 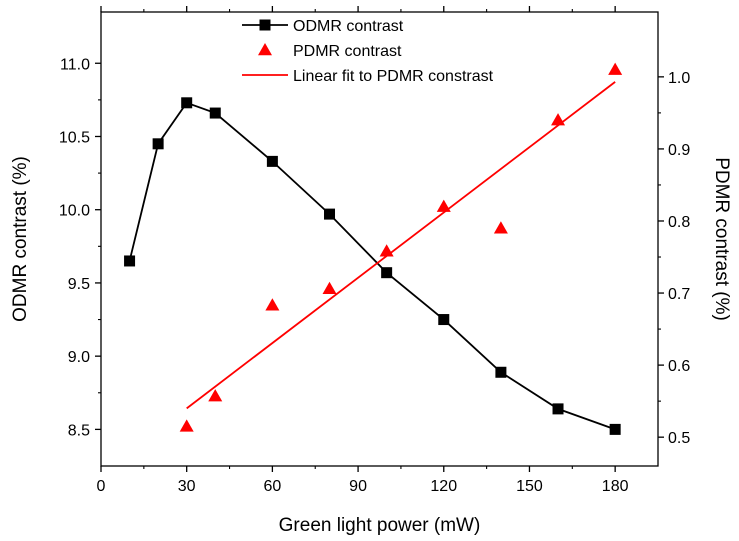 What do you see at coordinates (393, 76) in the screenshot?
I see `legend-label: Linear fit to PDMR constrast` at bounding box center [393, 76].